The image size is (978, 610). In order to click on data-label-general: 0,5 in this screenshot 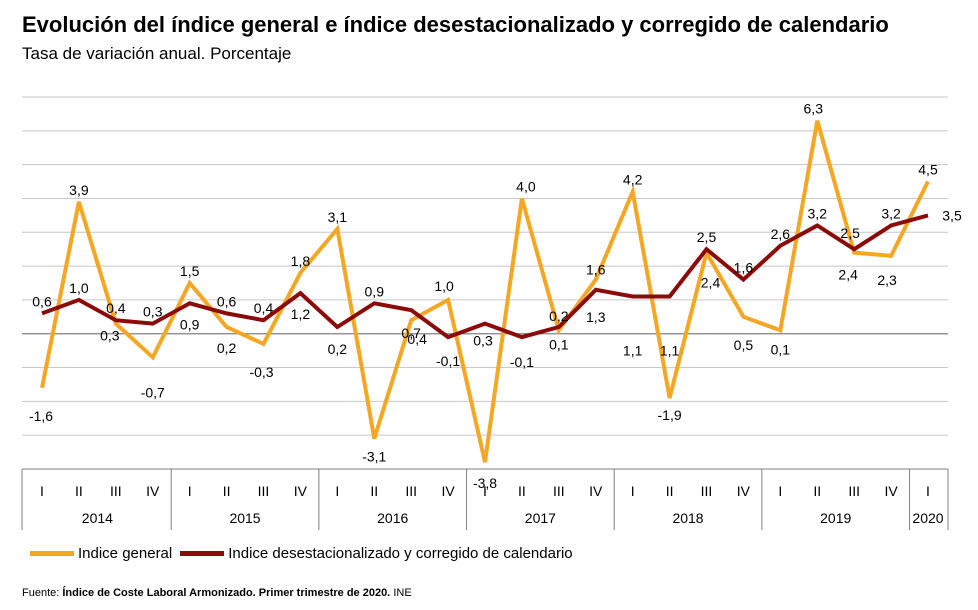, I will do `click(744, 345)`.